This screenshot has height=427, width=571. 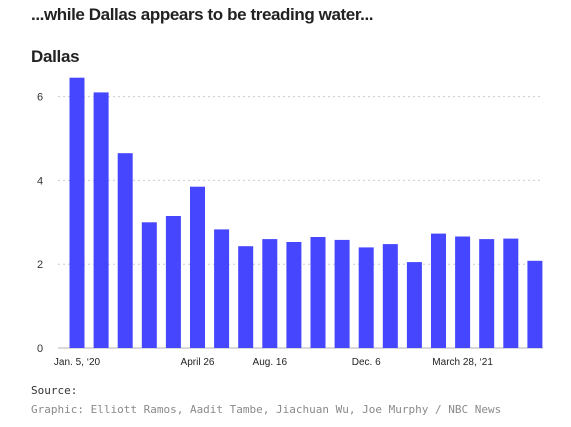 I want to click on chart-title: Dallas, so click(x=55, y=56).